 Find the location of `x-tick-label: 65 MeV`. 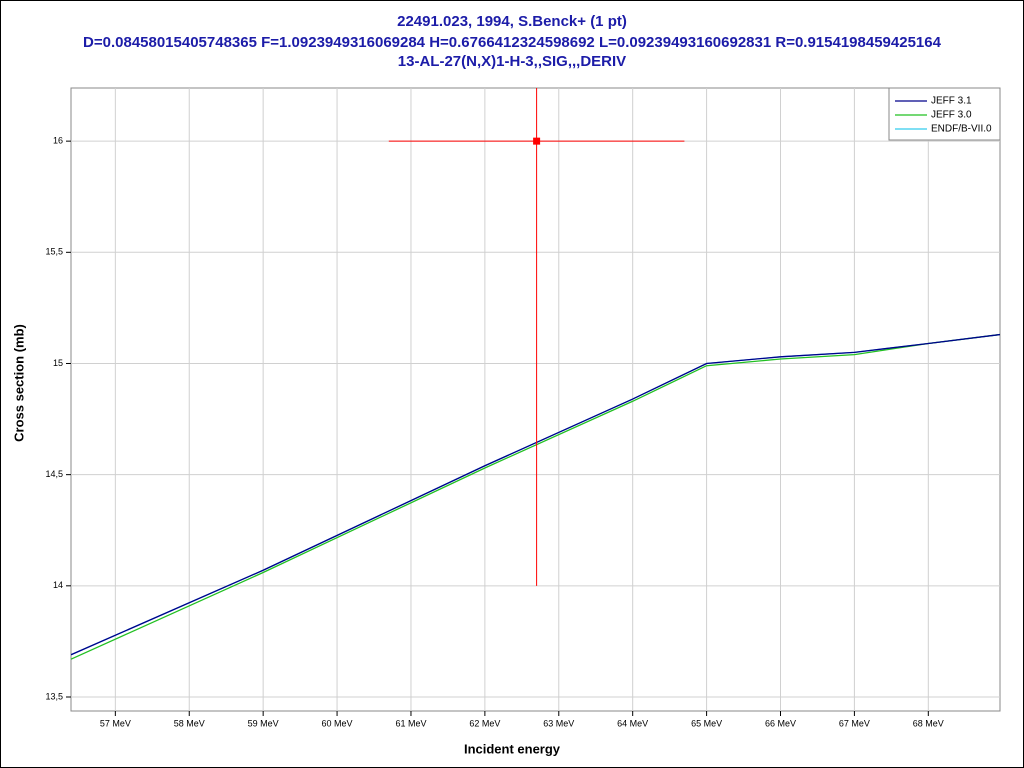

x-tick-label: 65 MeV is located at coordinates (706, 723).